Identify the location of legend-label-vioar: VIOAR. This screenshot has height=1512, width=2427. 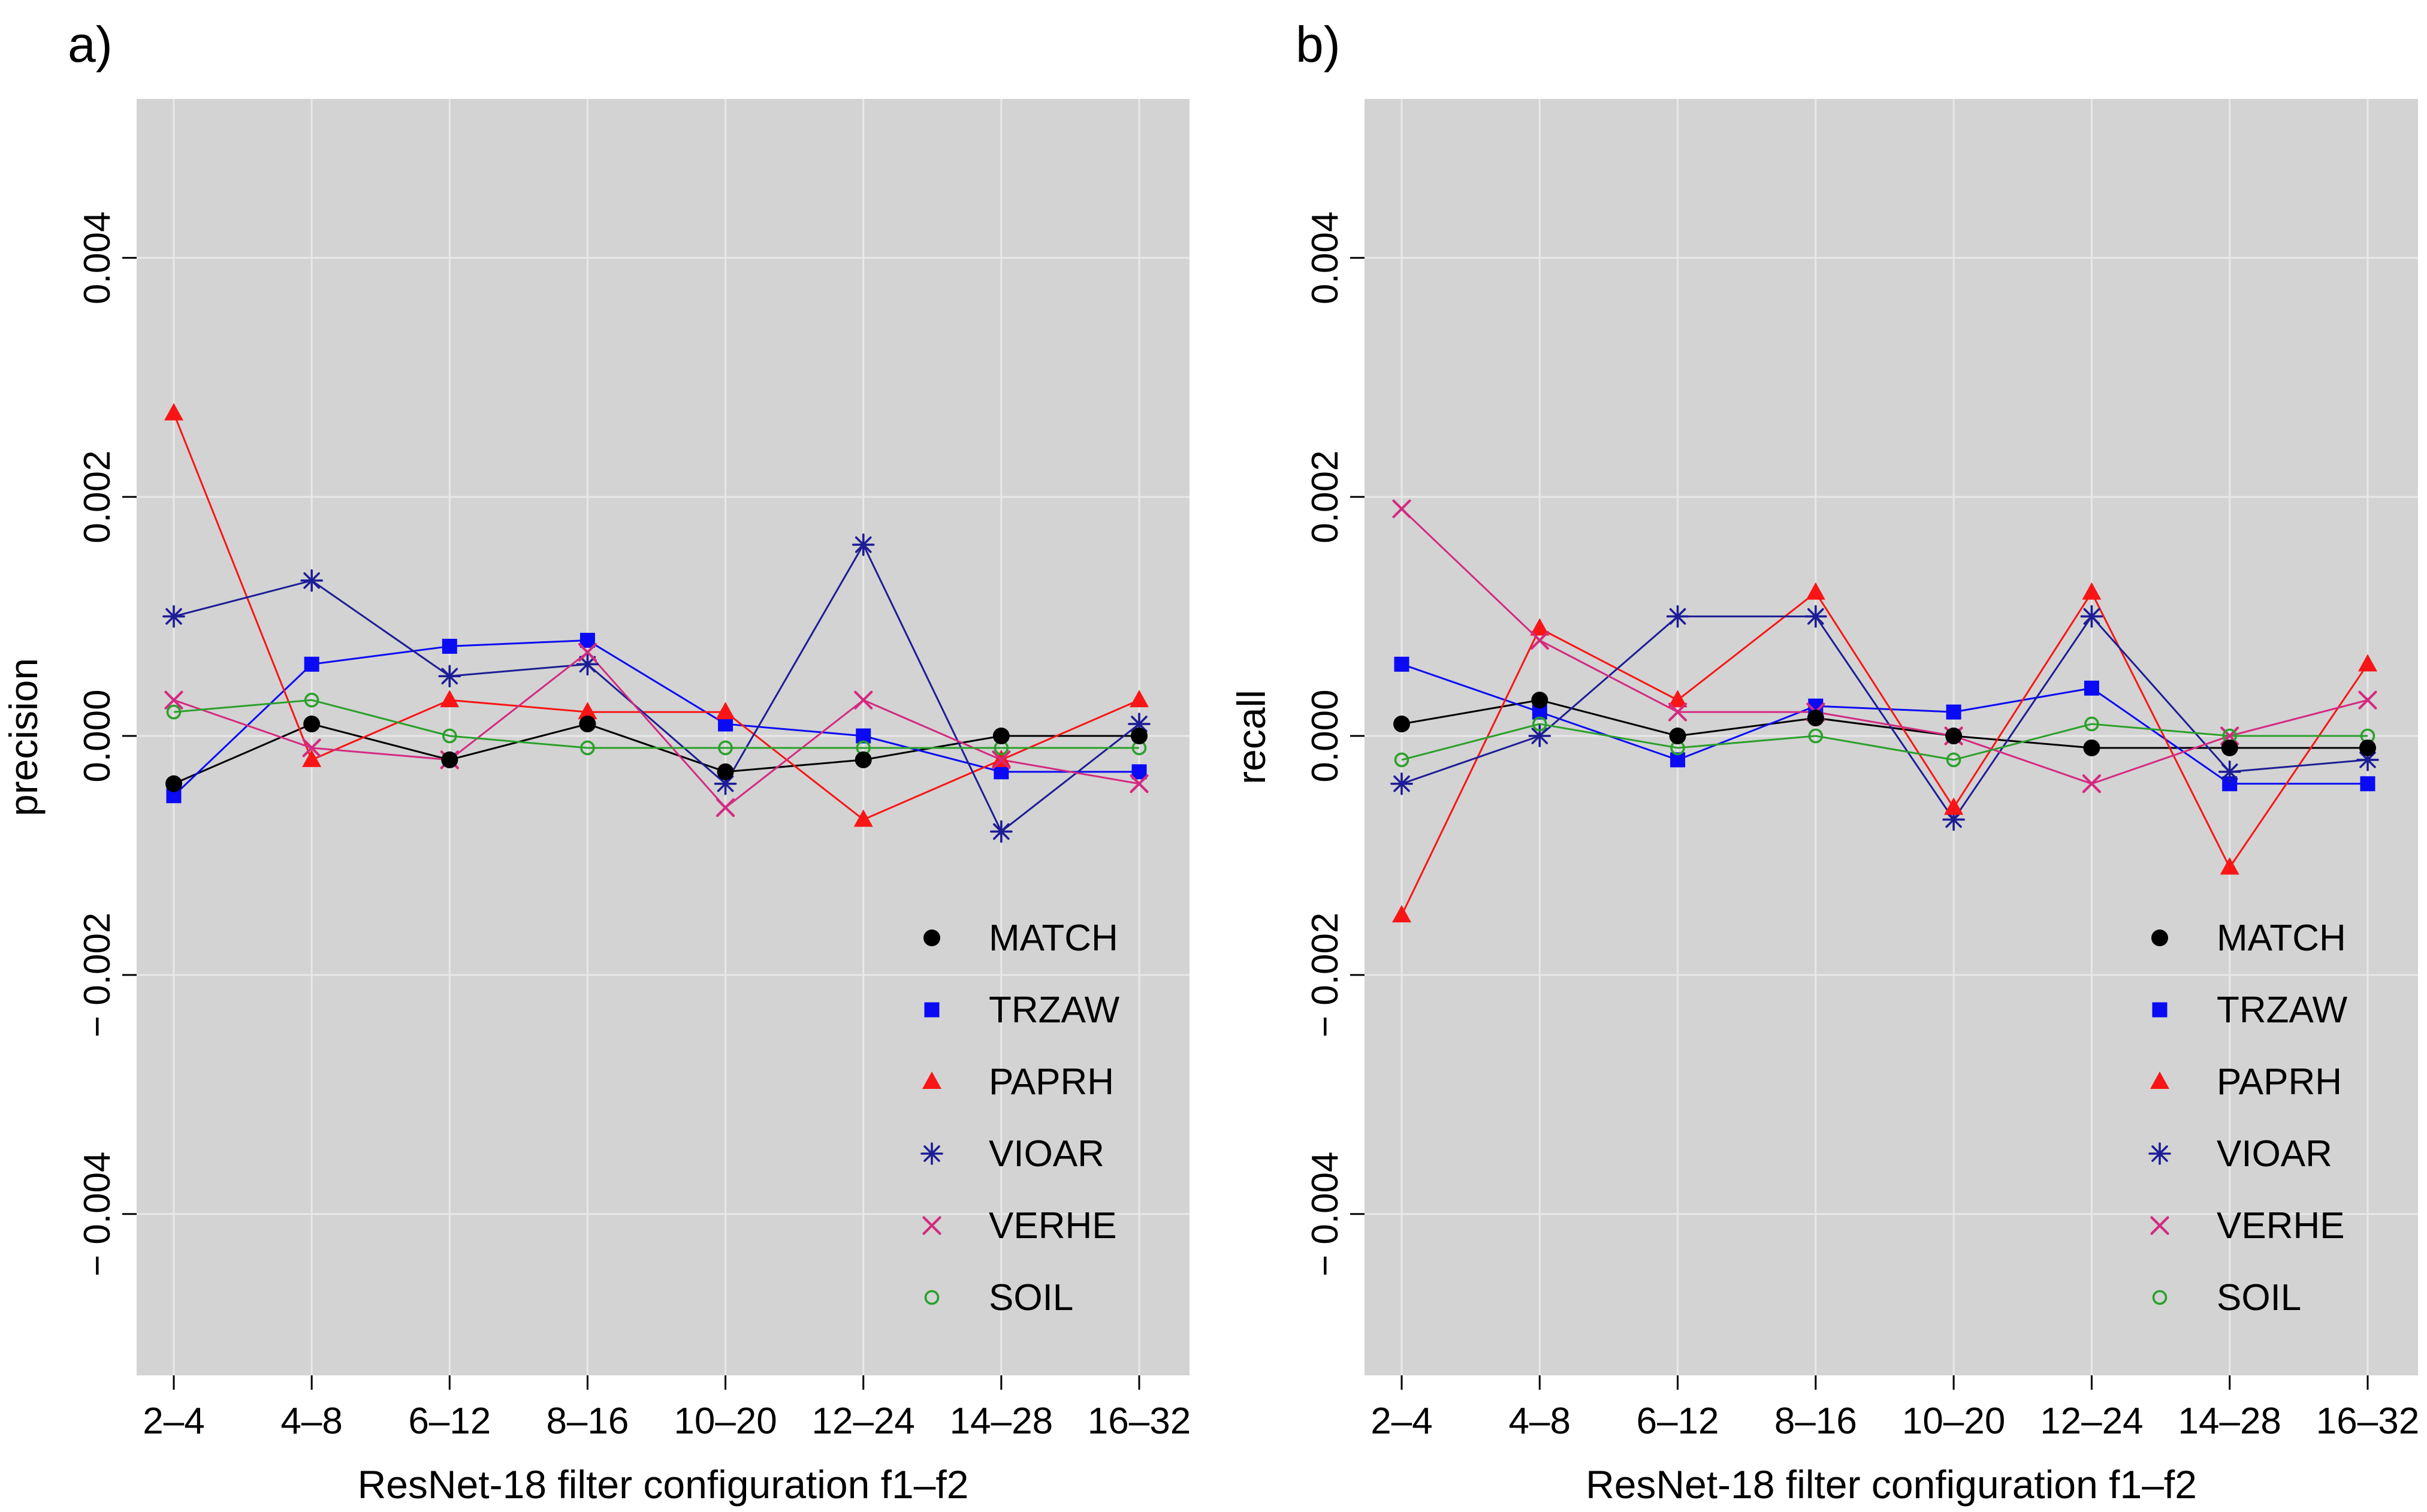
(2274, 1154).